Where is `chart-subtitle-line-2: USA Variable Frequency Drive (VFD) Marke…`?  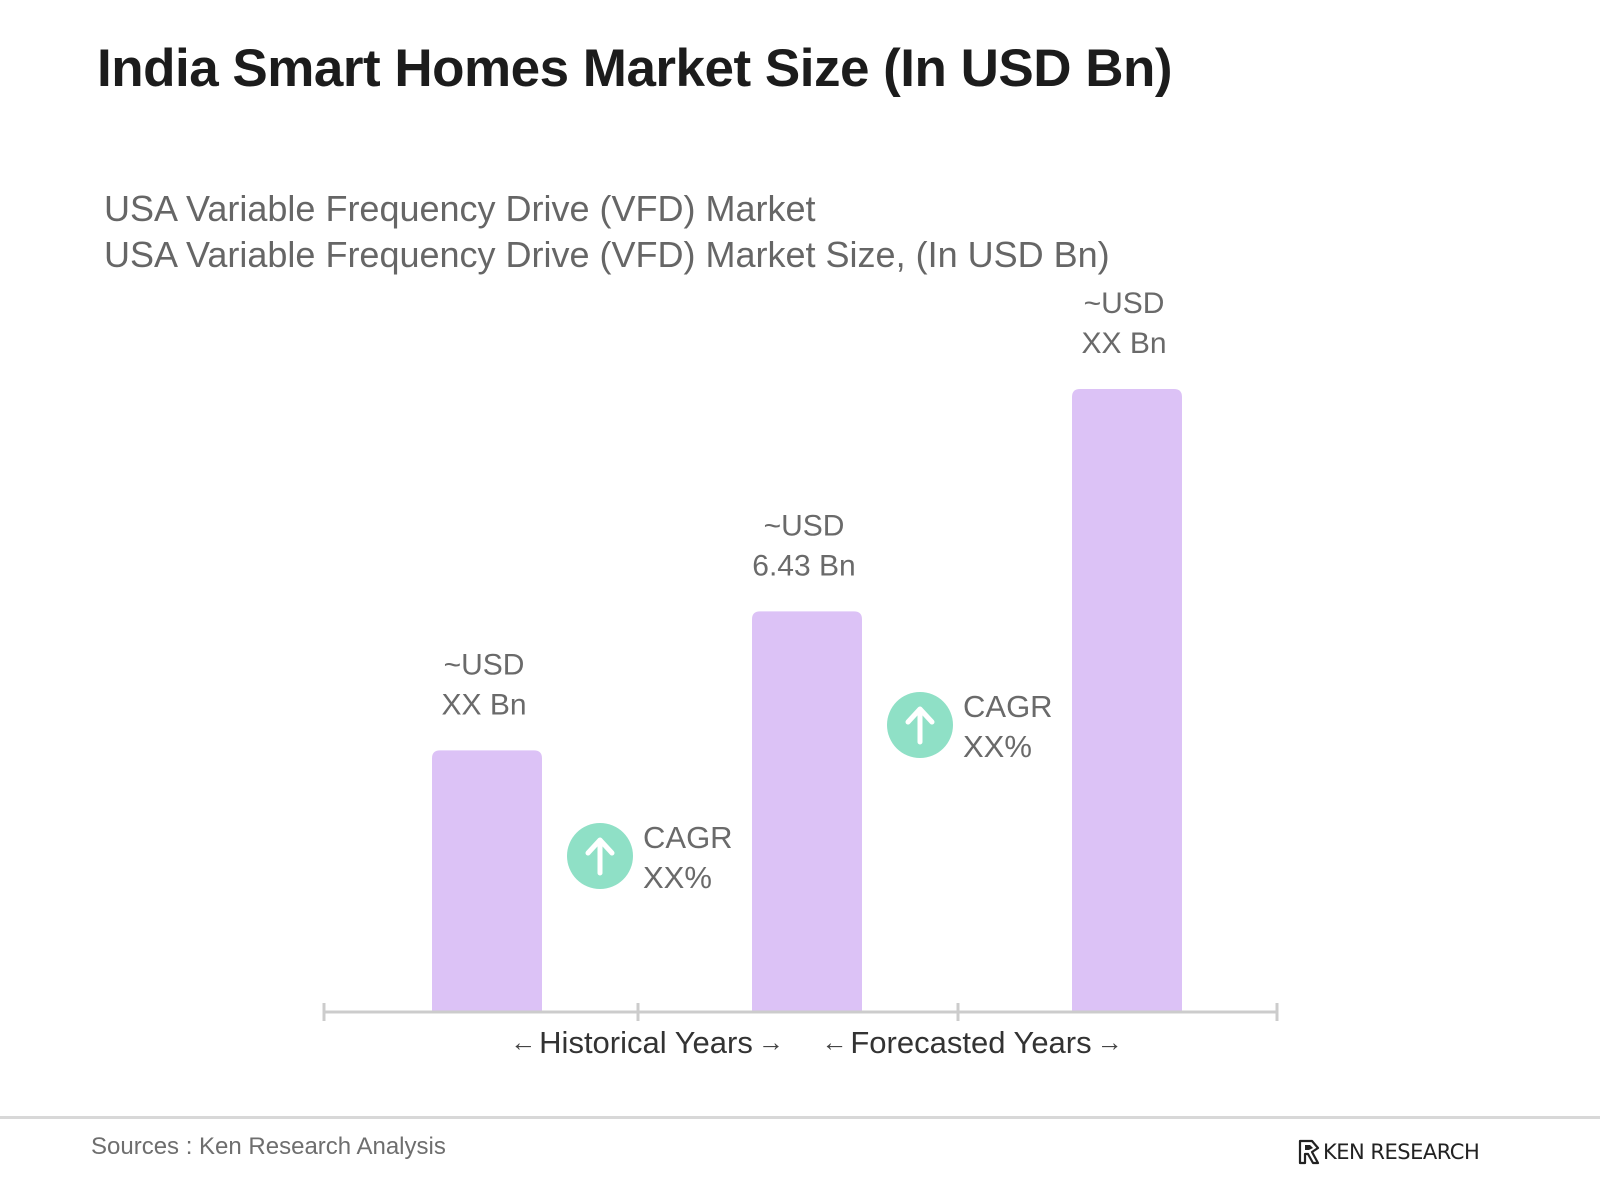 chart-subtitle-line-2: USA Variable Frequency Drive (VFD) Marke… is located at coordinates (607, 254).